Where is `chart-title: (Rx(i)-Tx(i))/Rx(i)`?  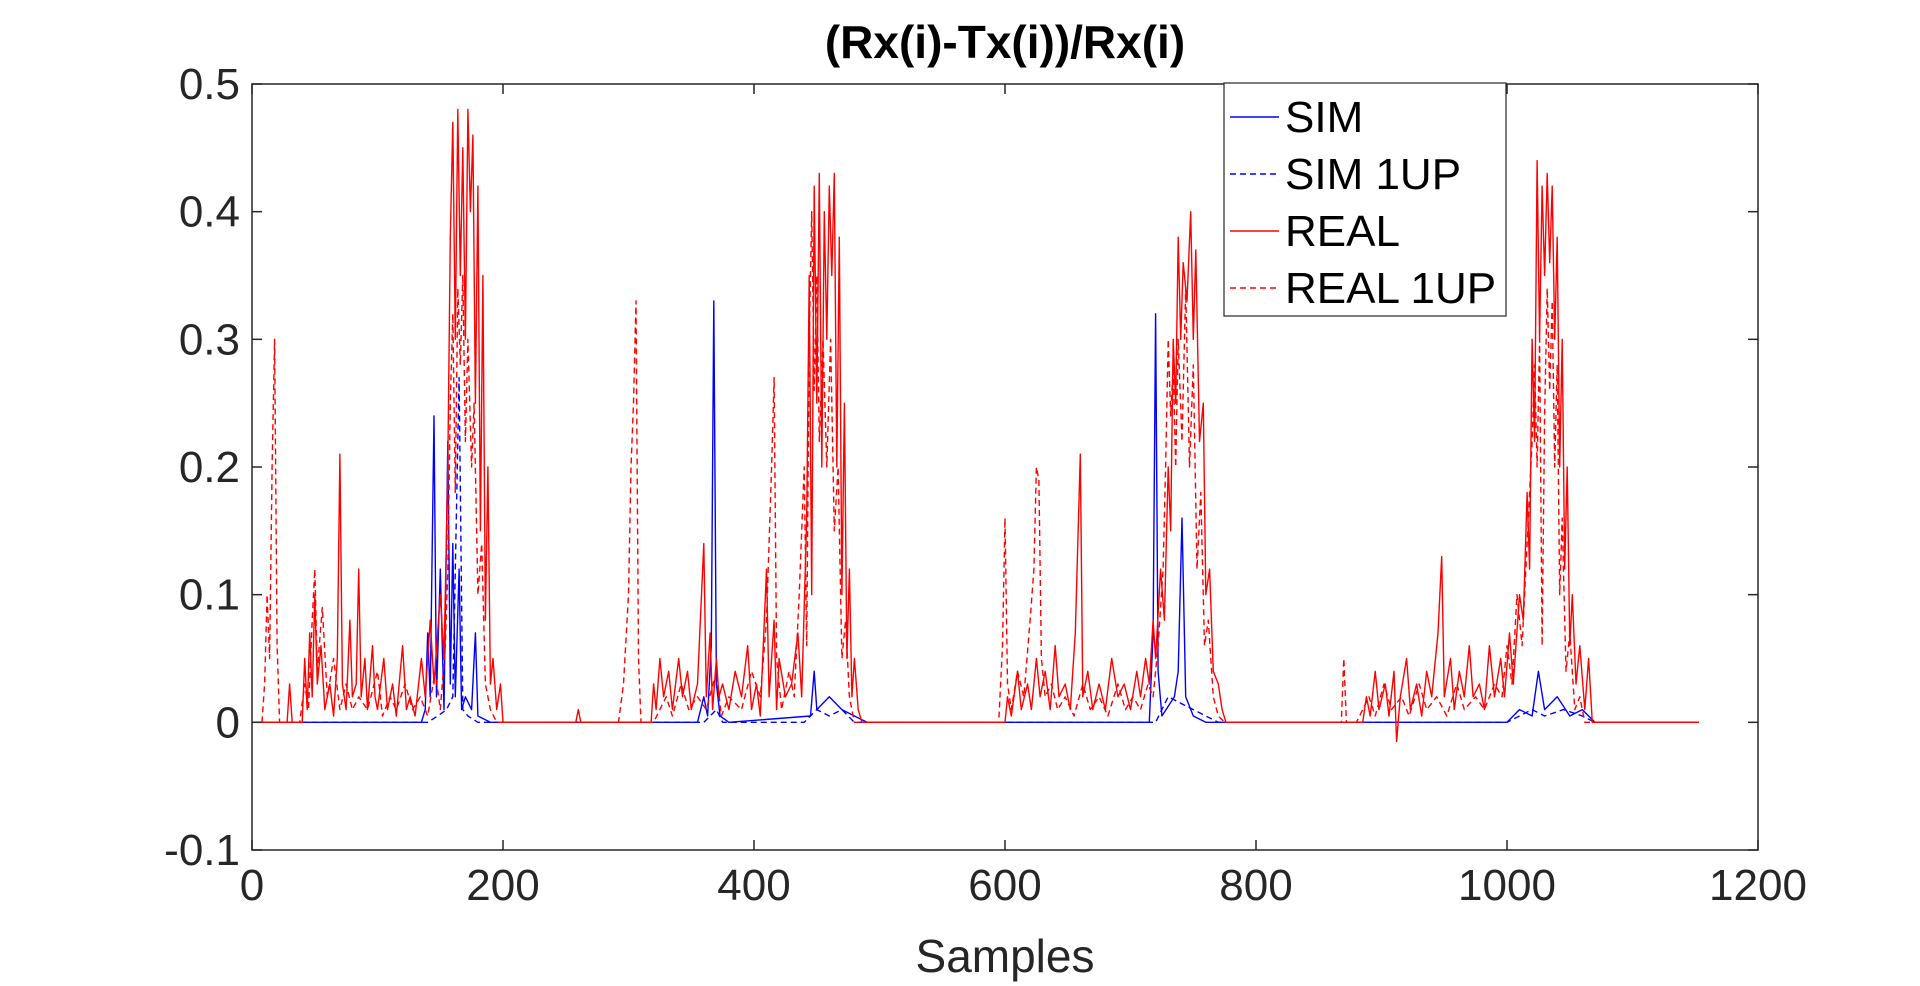
chart-title: (Rx(i)-Tx(i))/Rx(i) is located at coordinates (1005, 42).